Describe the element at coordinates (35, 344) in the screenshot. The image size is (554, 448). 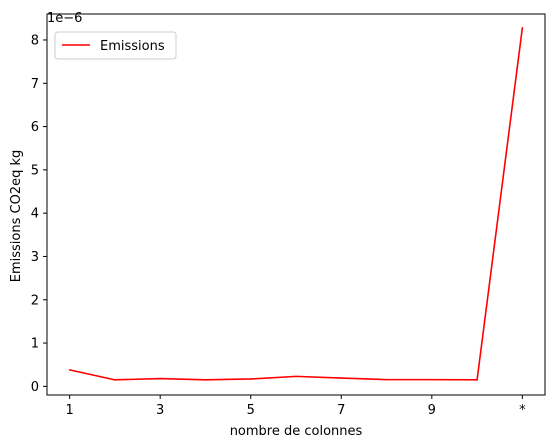
I see `y-tick-label: 1` at that location.